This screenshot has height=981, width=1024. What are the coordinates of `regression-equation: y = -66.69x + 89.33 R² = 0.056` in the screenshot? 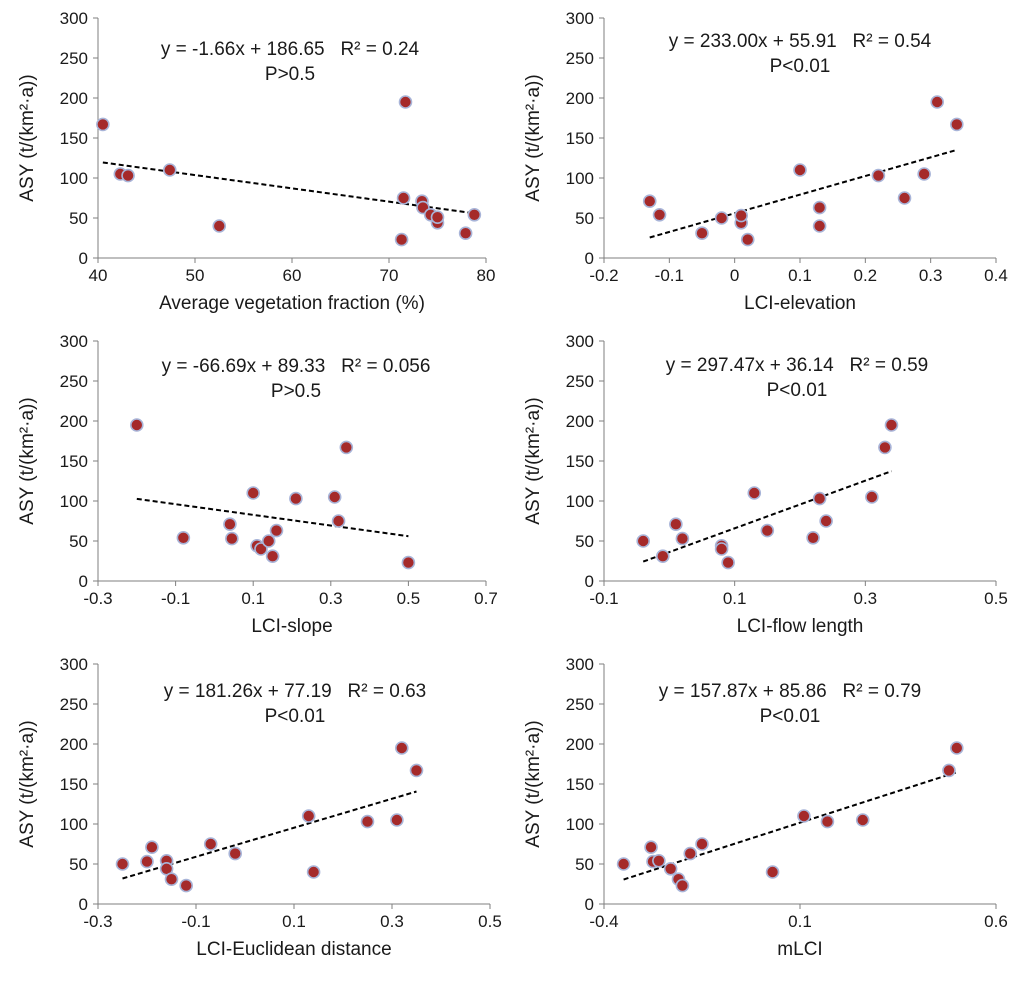 It's located at (296, 366).